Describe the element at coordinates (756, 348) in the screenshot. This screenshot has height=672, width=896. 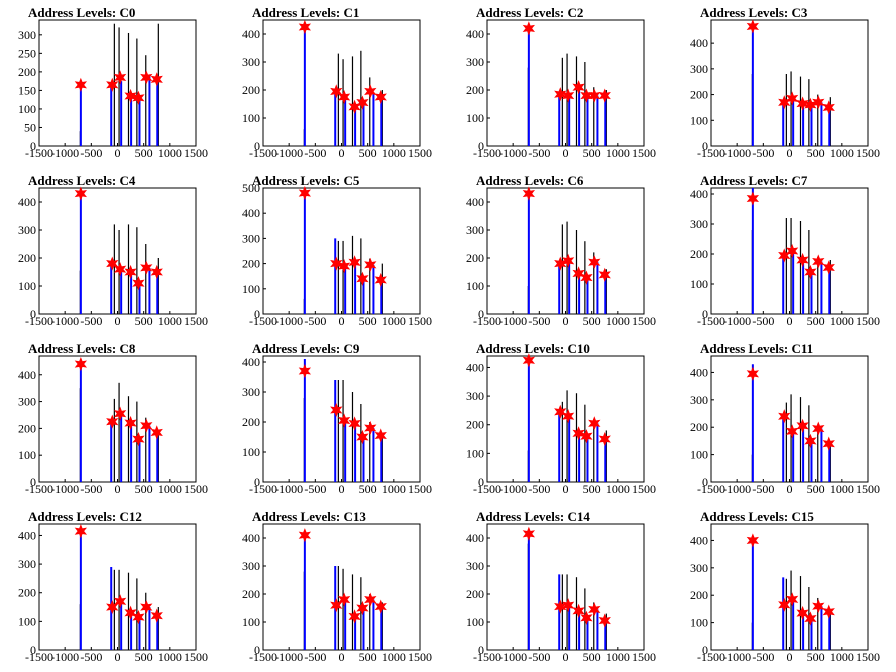
I see `chart-title: Address Levels: C11` at that location.